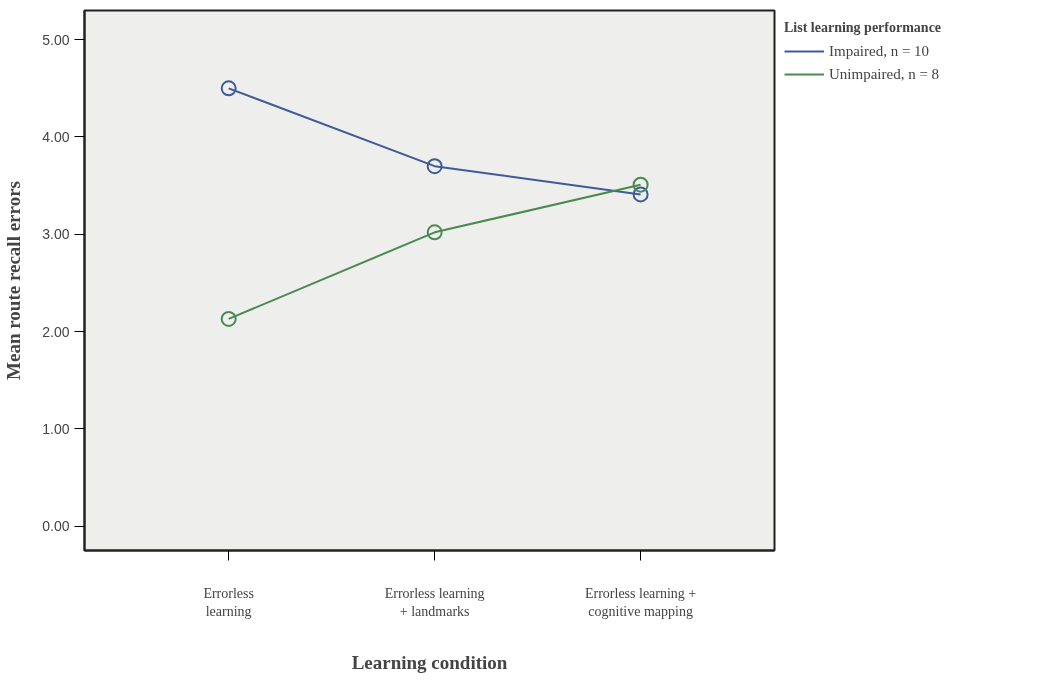  What do you see at coordinates (56, 136) in the screenshot?
I see `y-tick-label: 4.00` at bounding box center [56, 136].